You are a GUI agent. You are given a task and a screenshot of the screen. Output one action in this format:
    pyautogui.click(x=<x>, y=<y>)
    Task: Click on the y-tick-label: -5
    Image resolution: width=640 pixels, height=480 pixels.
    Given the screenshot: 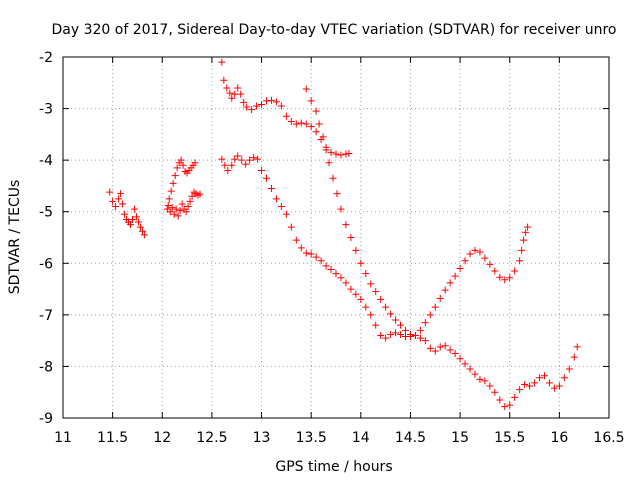 What is the action you would take?
    pyautogui.click(x=46, y=213)
    